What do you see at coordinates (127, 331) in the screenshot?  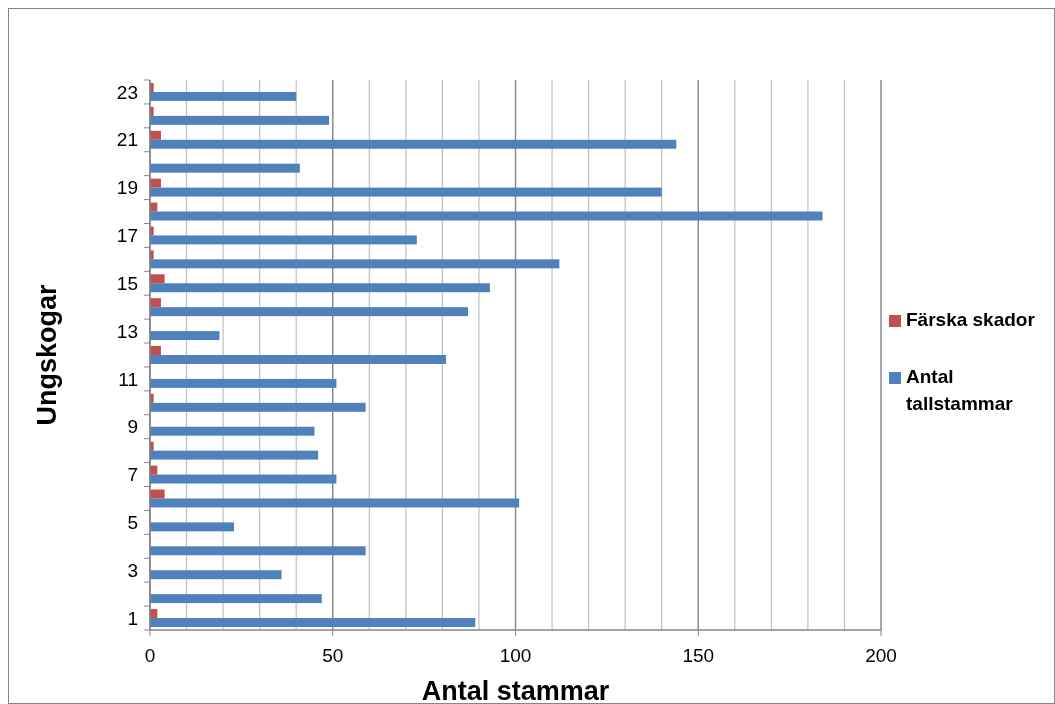 I see `y-tick-label: 13` at bounding box center [127, 331].